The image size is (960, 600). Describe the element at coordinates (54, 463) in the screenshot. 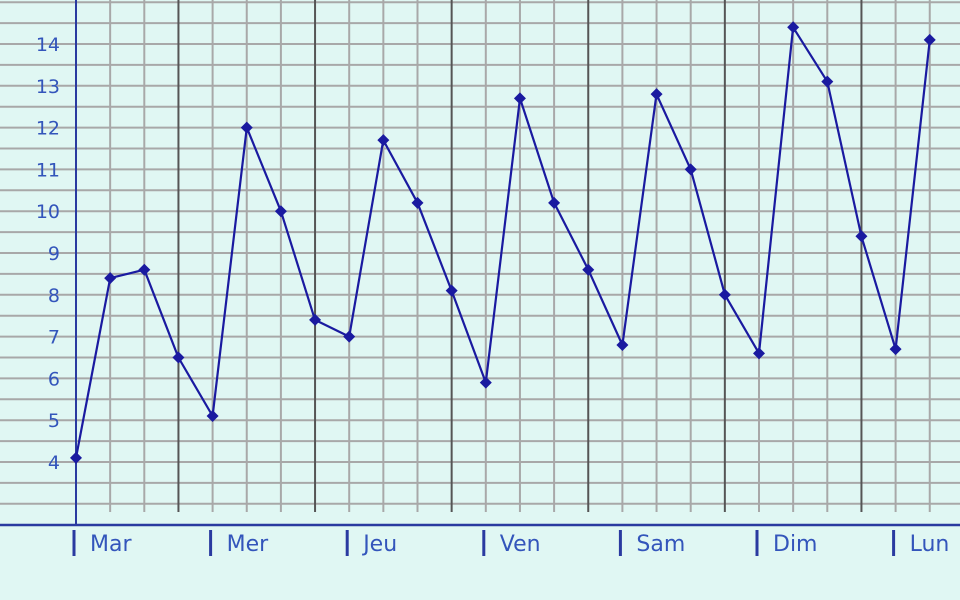

I see `y-tick-label: 4` at that location.